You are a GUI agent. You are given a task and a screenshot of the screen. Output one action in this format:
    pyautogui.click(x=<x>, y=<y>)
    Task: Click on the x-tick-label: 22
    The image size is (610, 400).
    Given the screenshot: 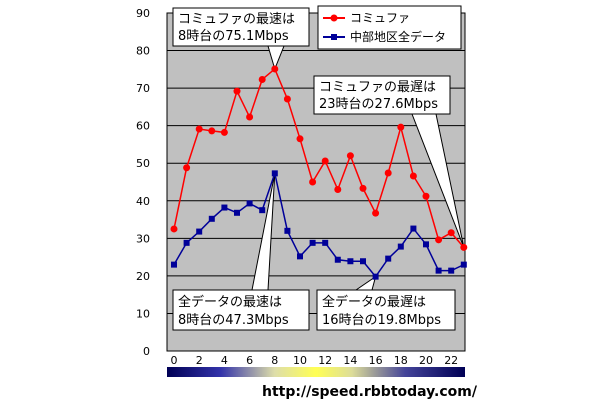 What is the action you would take?
    pyautogui.click(x=451, y=360)
    